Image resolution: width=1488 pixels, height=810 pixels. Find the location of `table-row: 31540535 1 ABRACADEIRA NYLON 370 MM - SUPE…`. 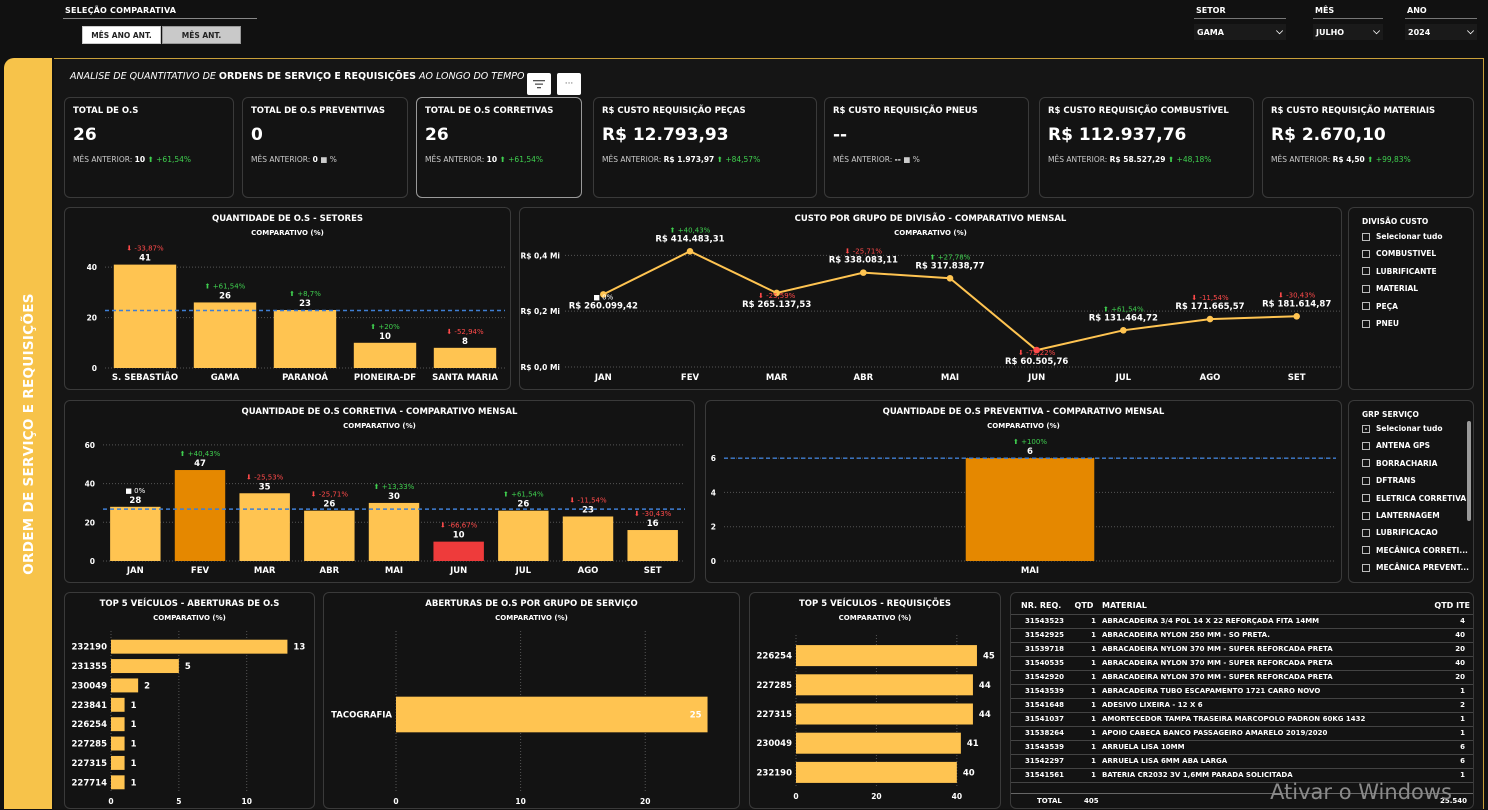

table-row: 31540535 1 ABRACADEIRA NYLON 370 MM - SUPE… is located at coordinates (1242, 663).